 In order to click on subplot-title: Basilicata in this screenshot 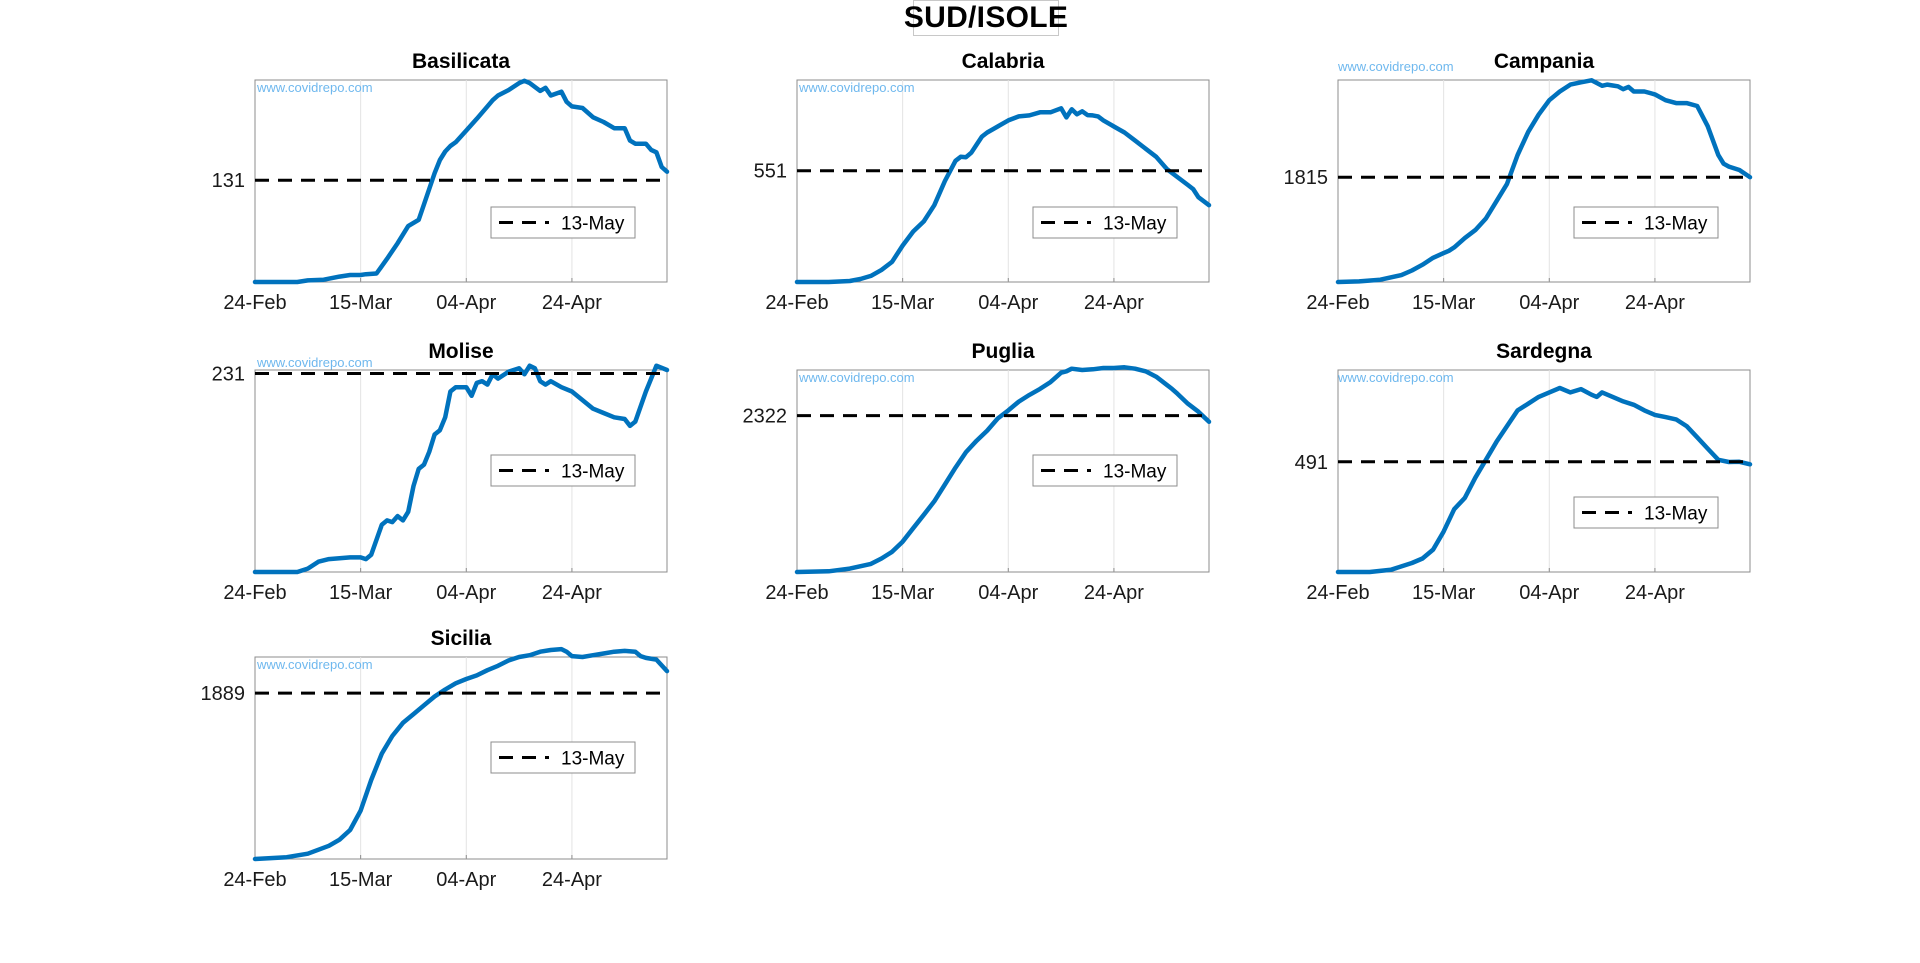, I will do `click(461, 61)`.